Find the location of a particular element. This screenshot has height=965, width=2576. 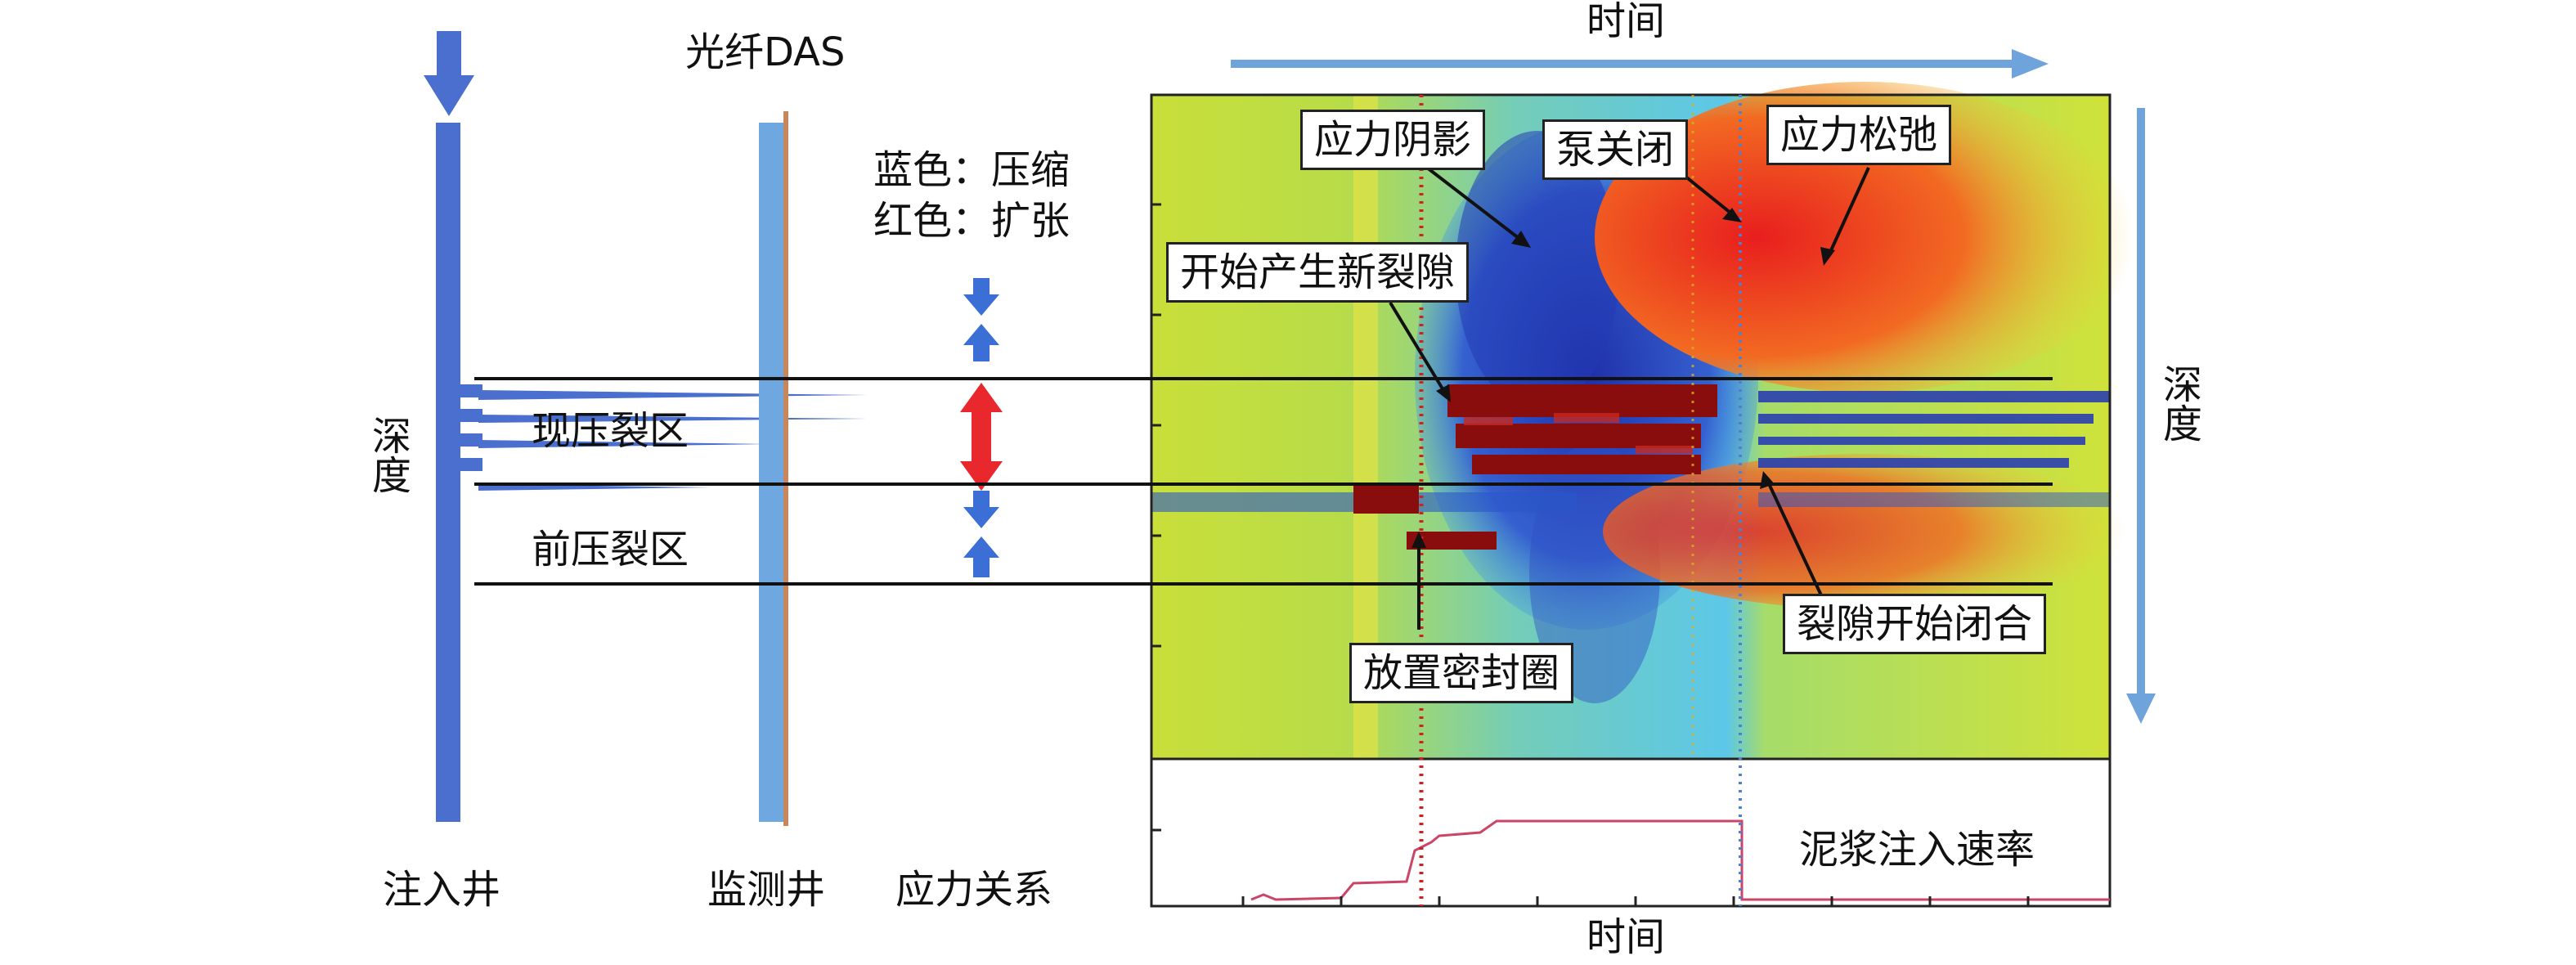

perforations is located at coordinates (470, 427).